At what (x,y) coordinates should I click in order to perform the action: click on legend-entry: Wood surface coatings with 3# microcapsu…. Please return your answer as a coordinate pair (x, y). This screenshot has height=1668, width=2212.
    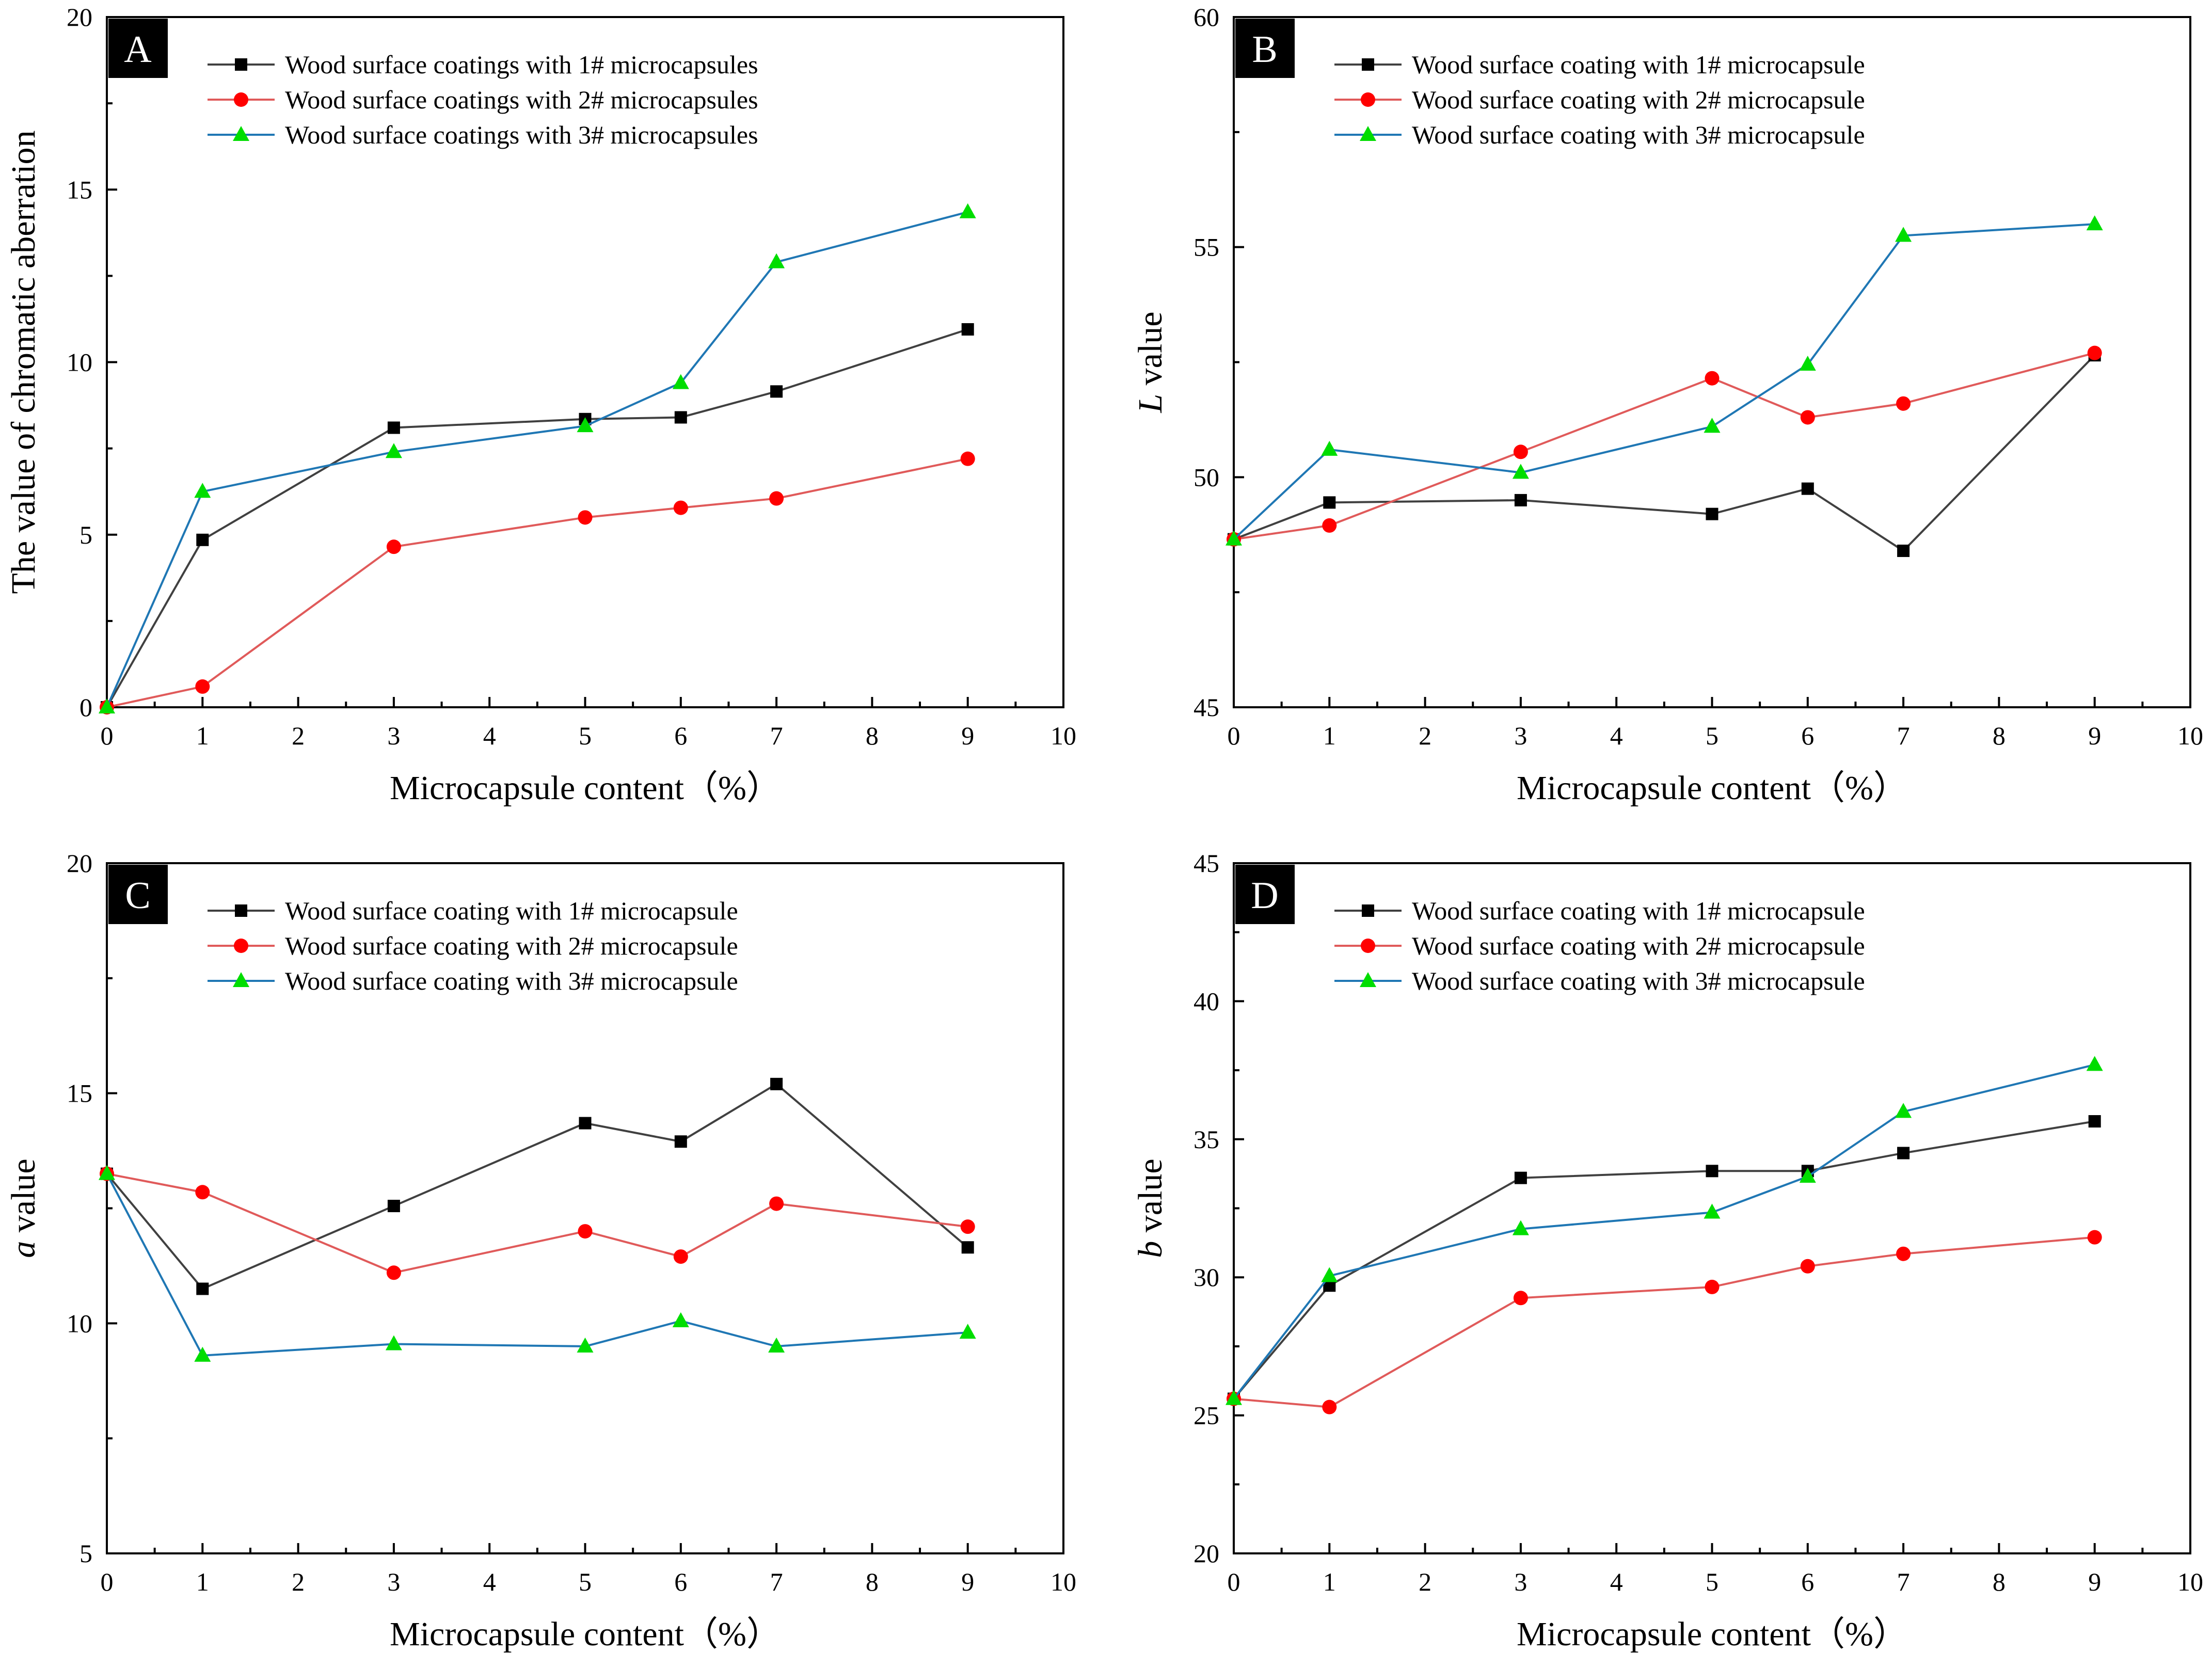
    Looking at the image, I should click on (483, 134).